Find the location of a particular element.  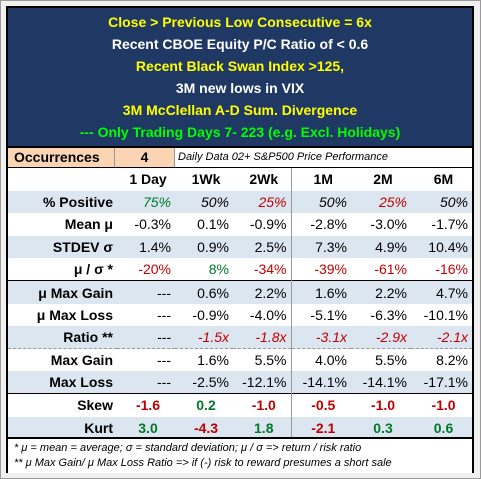

table-row: % Positive 75% 50% 25% 50% 25% 50% is located at coordinates (240, 202).